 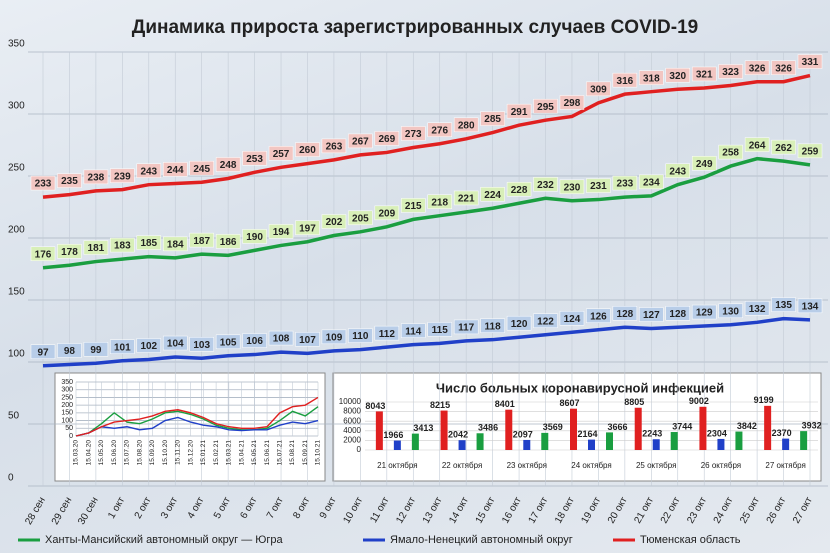 I want to click on data-label: 127, so click(x=651, y=315).